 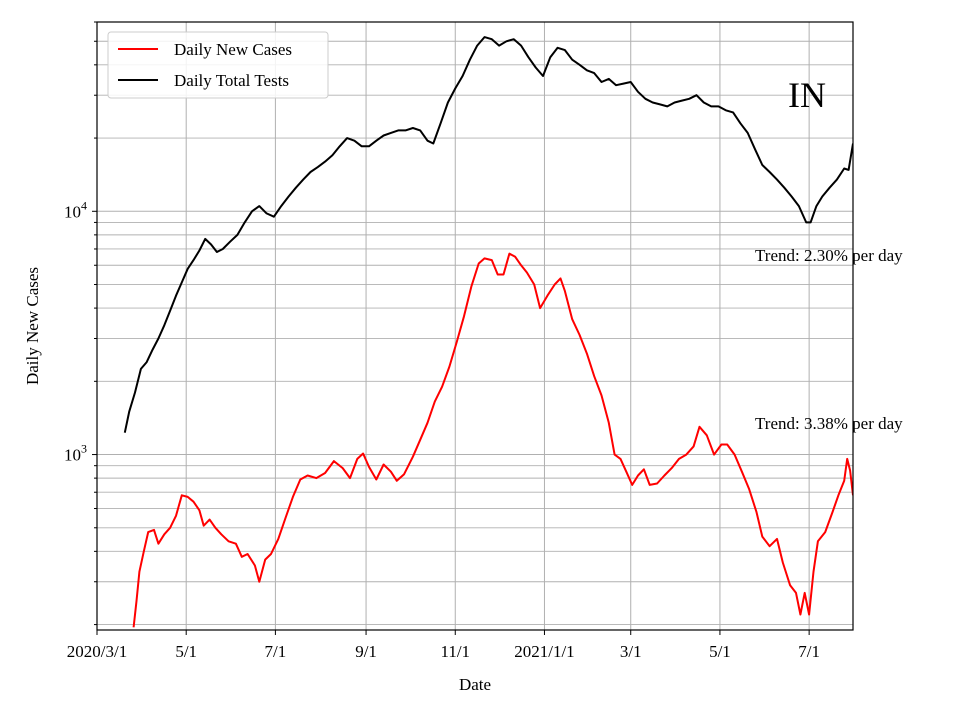 I want to click on x-tick-label: 11/1, so click(x=455, y=651).